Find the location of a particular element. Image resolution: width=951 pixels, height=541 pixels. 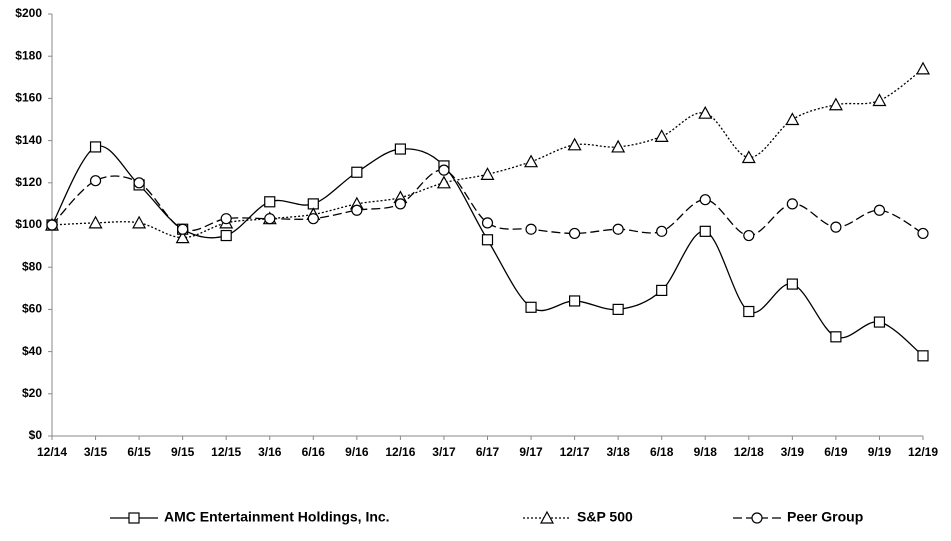

x-tick-label: 3/15 is located at coordinates (96, 452).